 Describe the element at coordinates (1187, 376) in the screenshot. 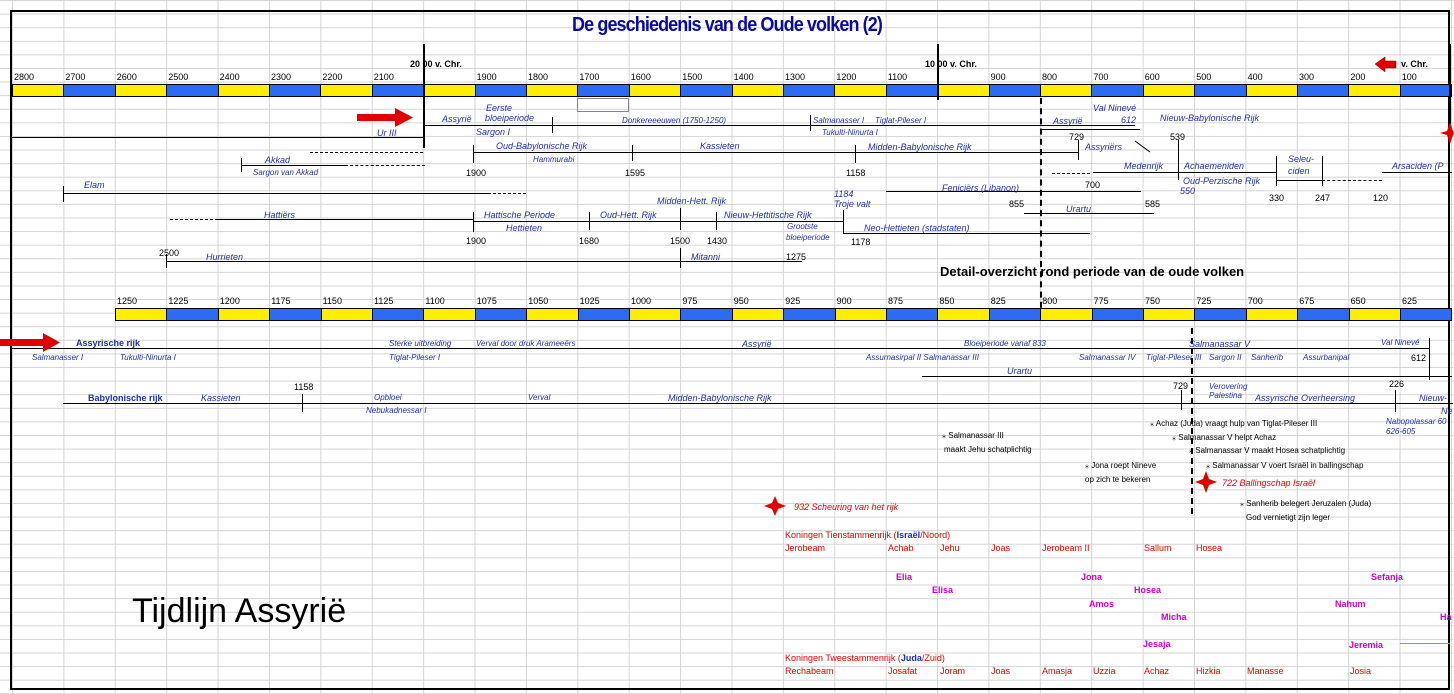

I see `line-urartu2` at that location.